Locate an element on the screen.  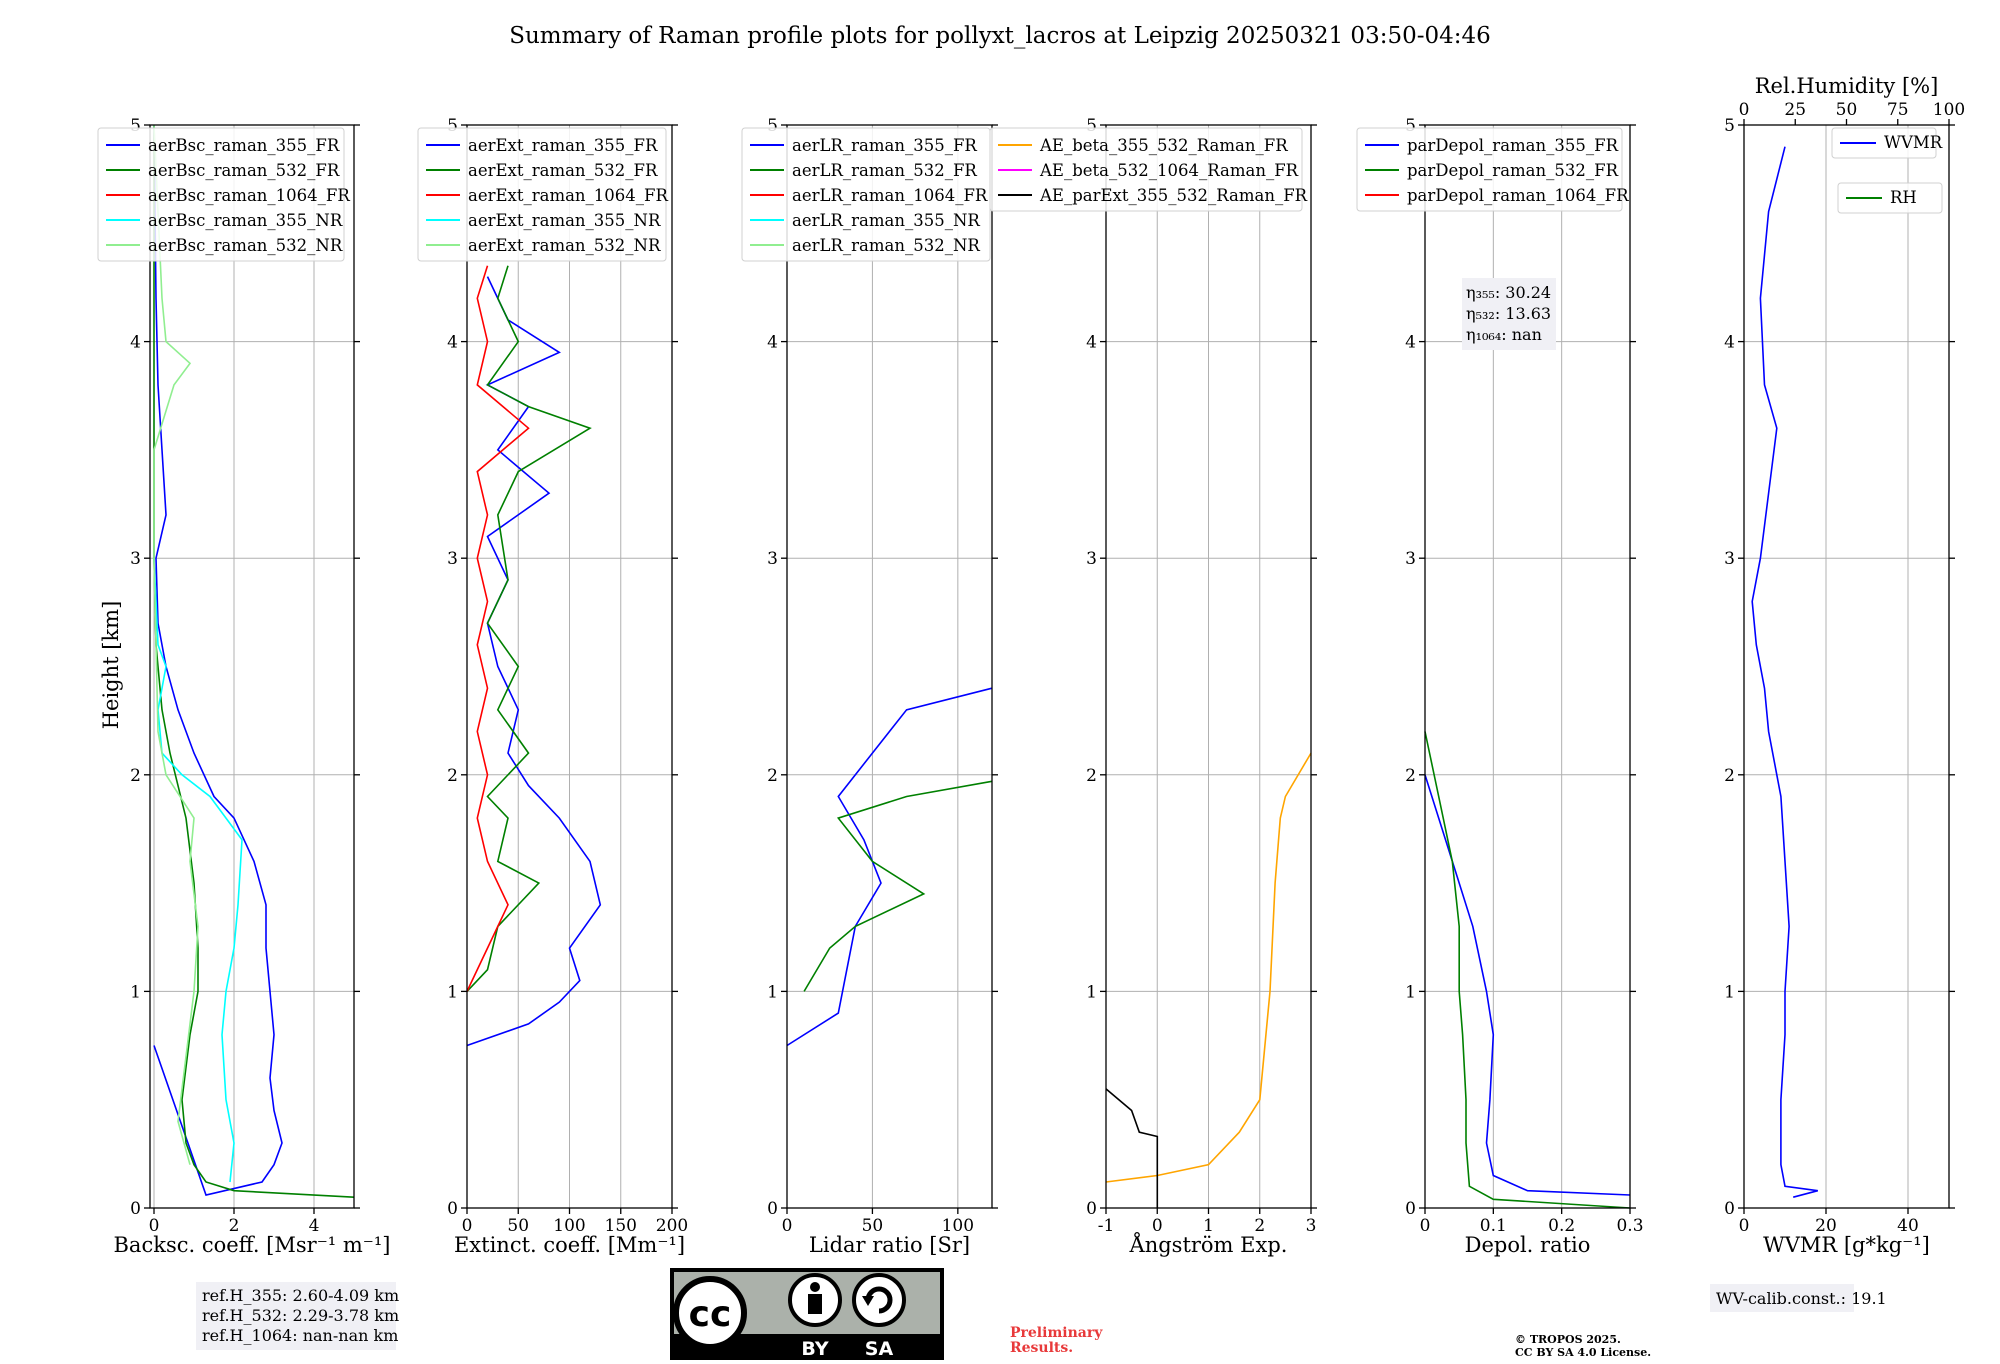
legend-label-bsc-0: aerBsc_raman_355_FR is located at coordinates (244, 145).